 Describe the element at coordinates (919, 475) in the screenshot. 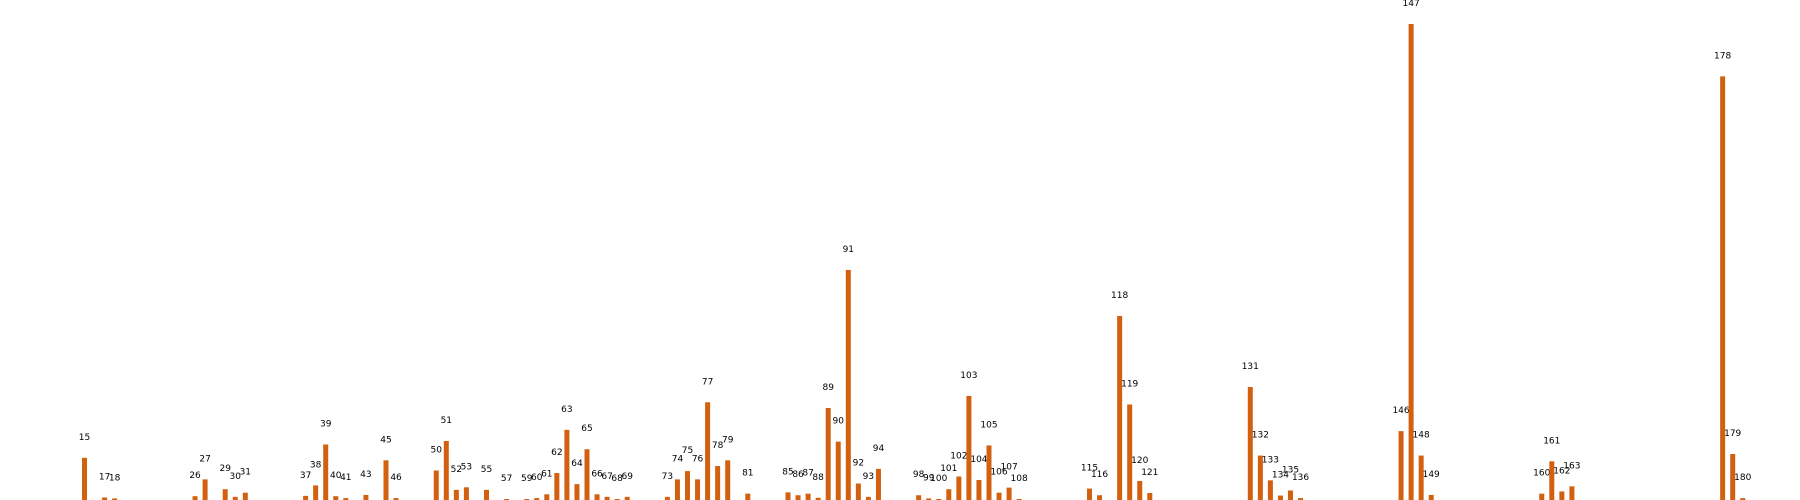

I see `bar-label-98: 98` at that location.